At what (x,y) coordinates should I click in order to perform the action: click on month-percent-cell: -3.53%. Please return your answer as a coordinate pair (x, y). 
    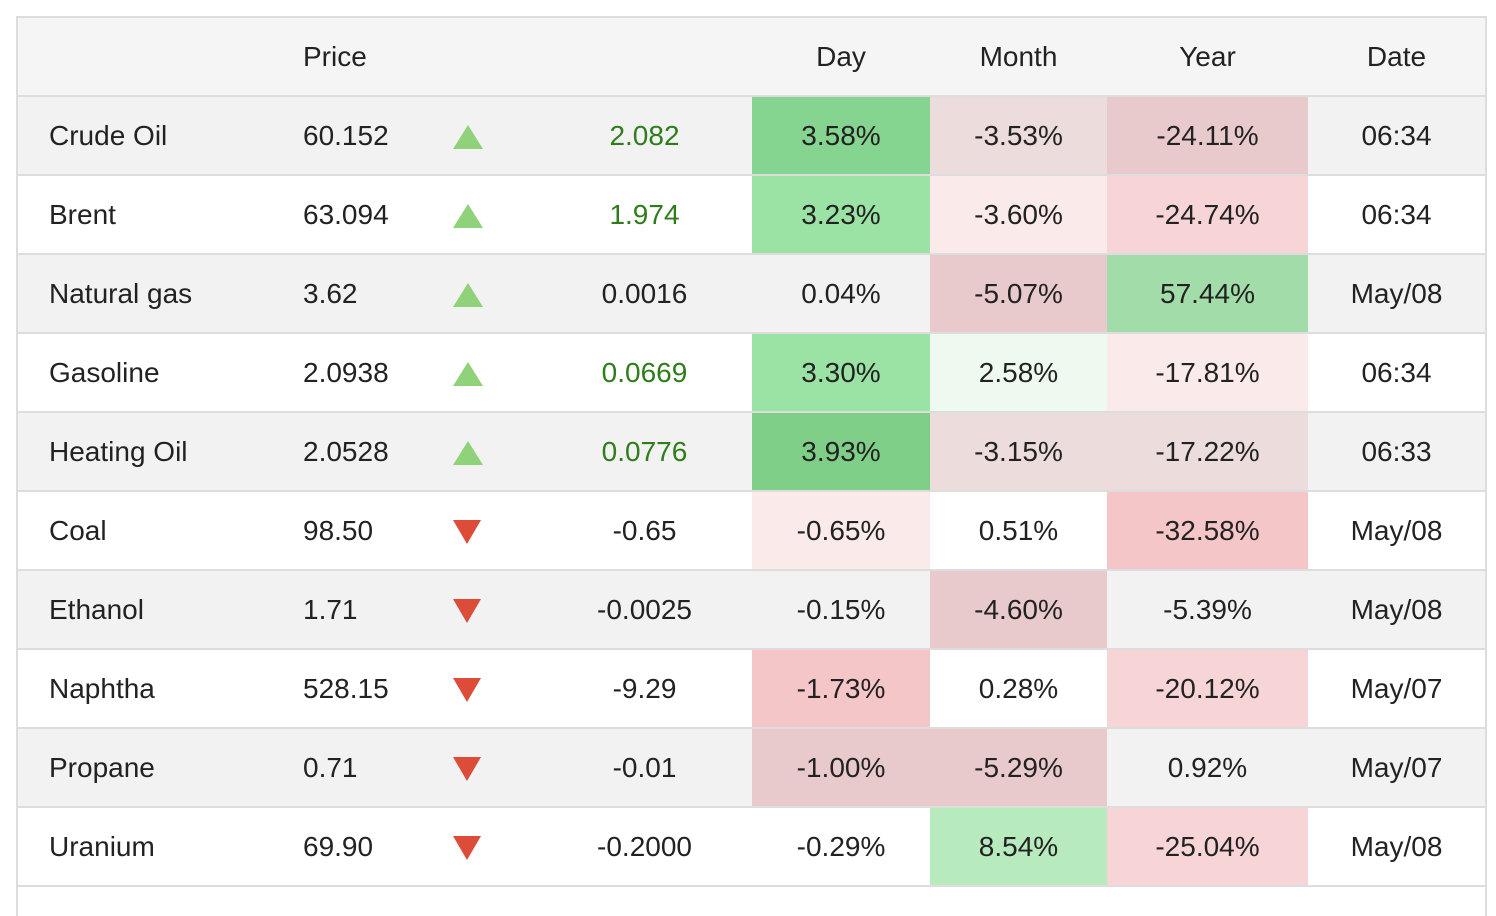
    Looking at the image, I should click on (1018, 136).